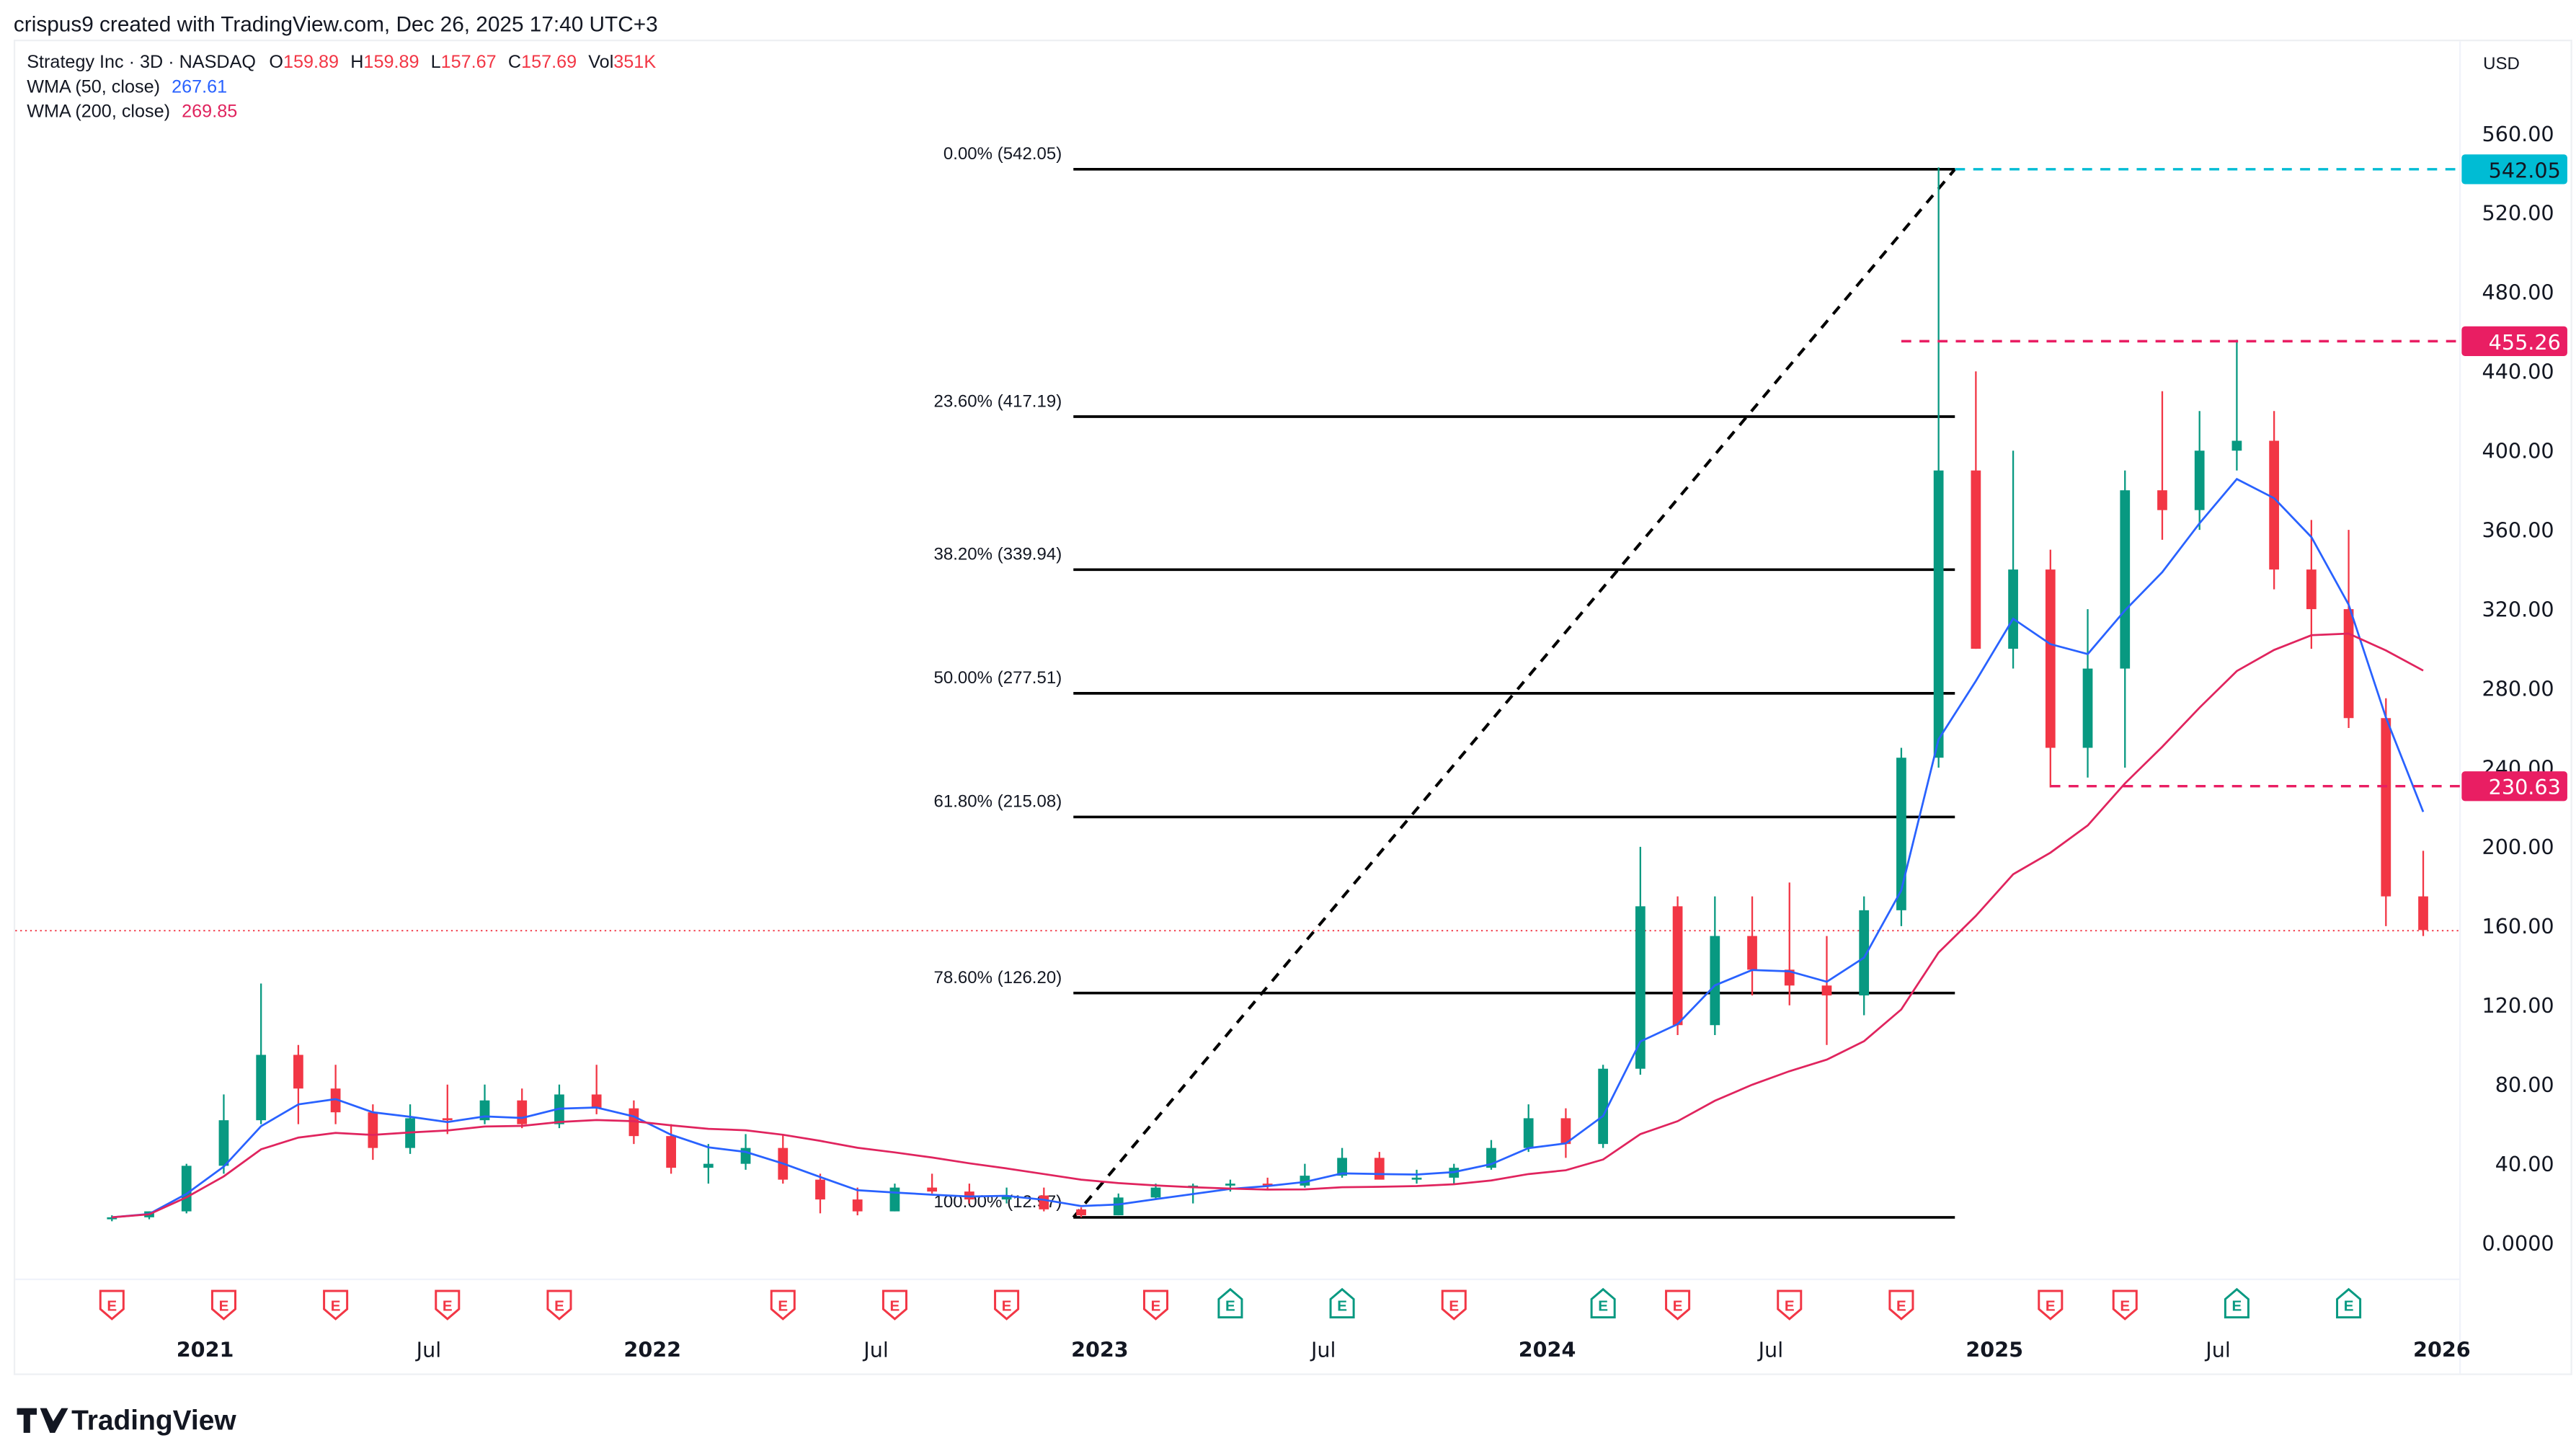  What do you see at coordinates (1994, 1350) in the screenshot?
I see `time-tick-label: 2025` at bounding box center [1994, 1350].